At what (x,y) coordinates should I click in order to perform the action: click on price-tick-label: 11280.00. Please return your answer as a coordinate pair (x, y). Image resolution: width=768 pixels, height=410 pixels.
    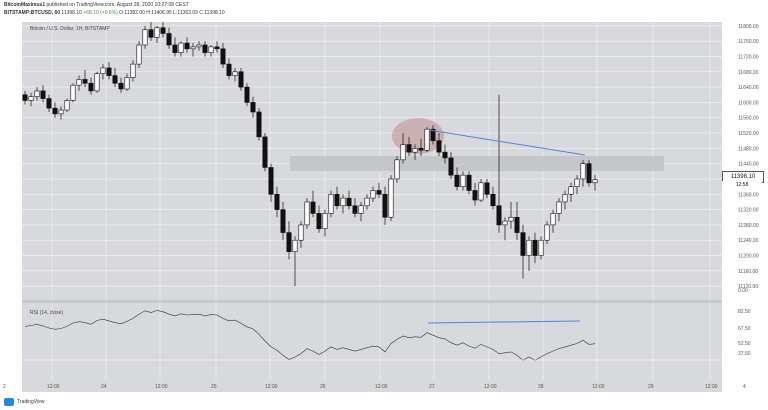
    Looking at the image, I should click on (748, 226).